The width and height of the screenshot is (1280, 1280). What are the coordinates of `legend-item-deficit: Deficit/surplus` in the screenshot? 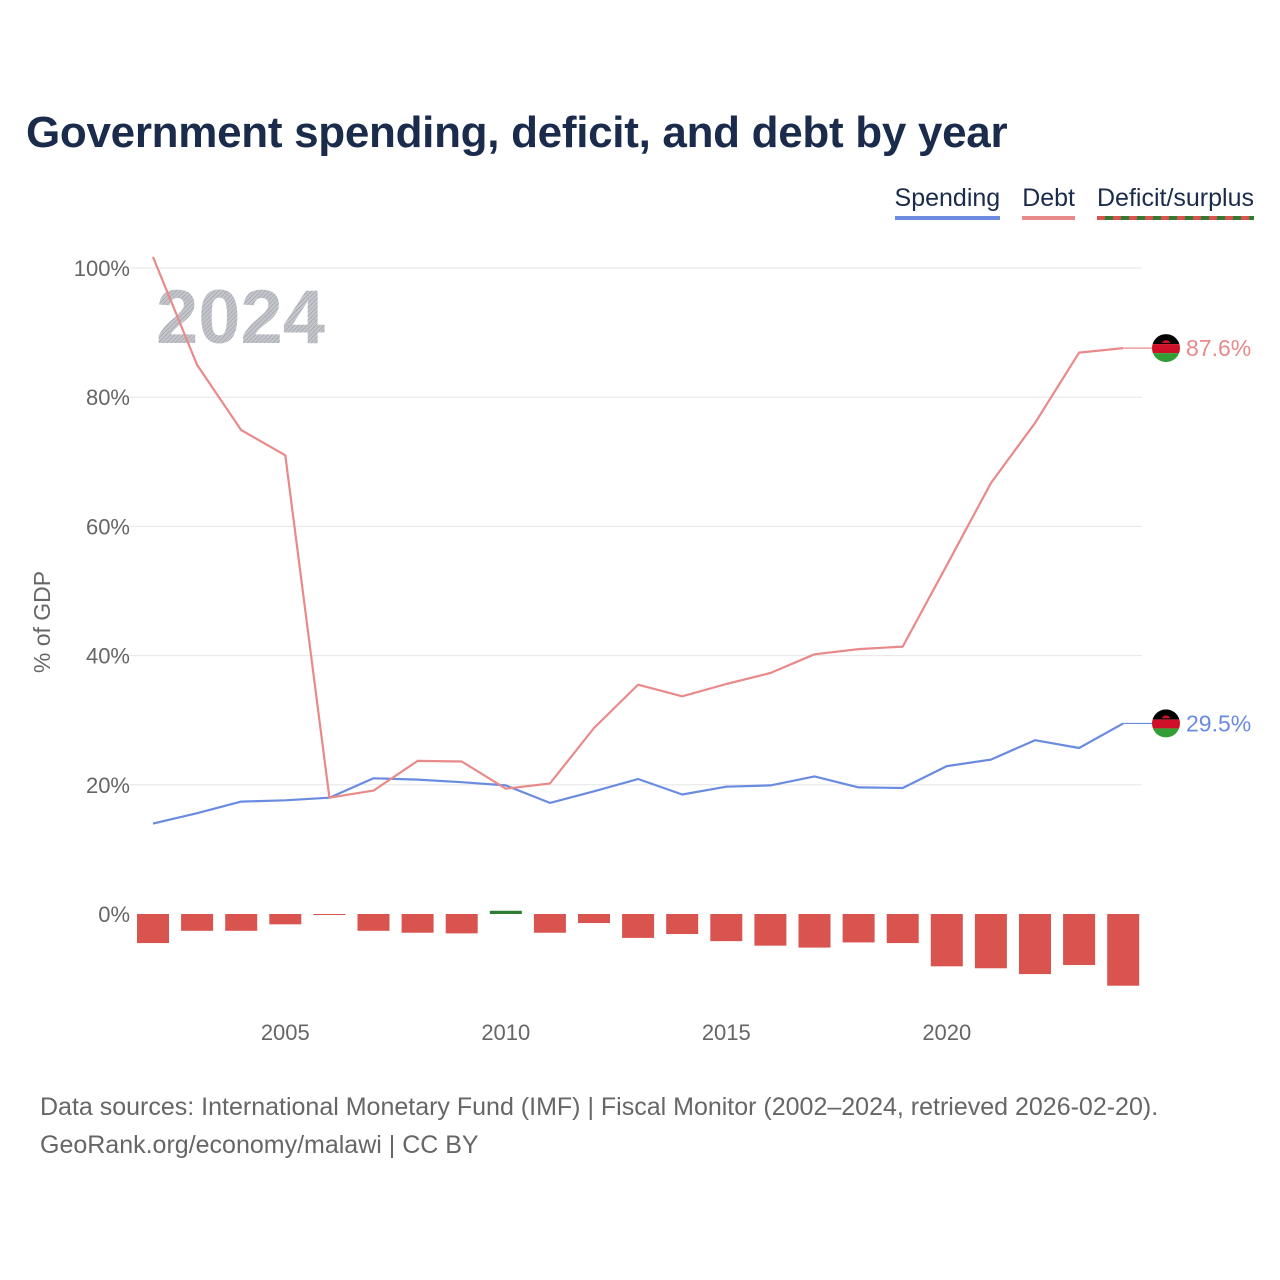 It's located at (1175, 202).